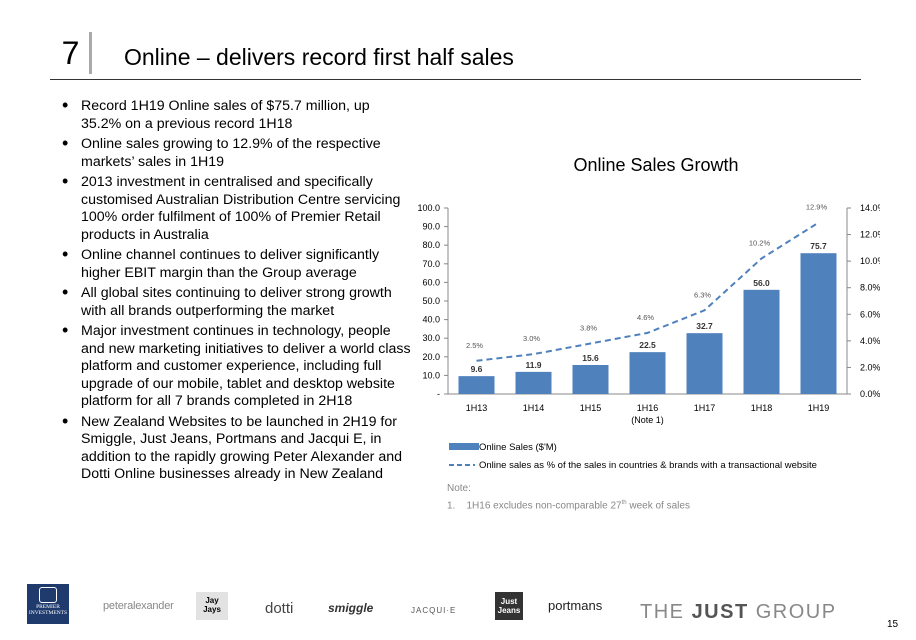  Describe the element at coordinates (818, 246) in the screenshot. I see `bar-value-label: 75.7` at that location.